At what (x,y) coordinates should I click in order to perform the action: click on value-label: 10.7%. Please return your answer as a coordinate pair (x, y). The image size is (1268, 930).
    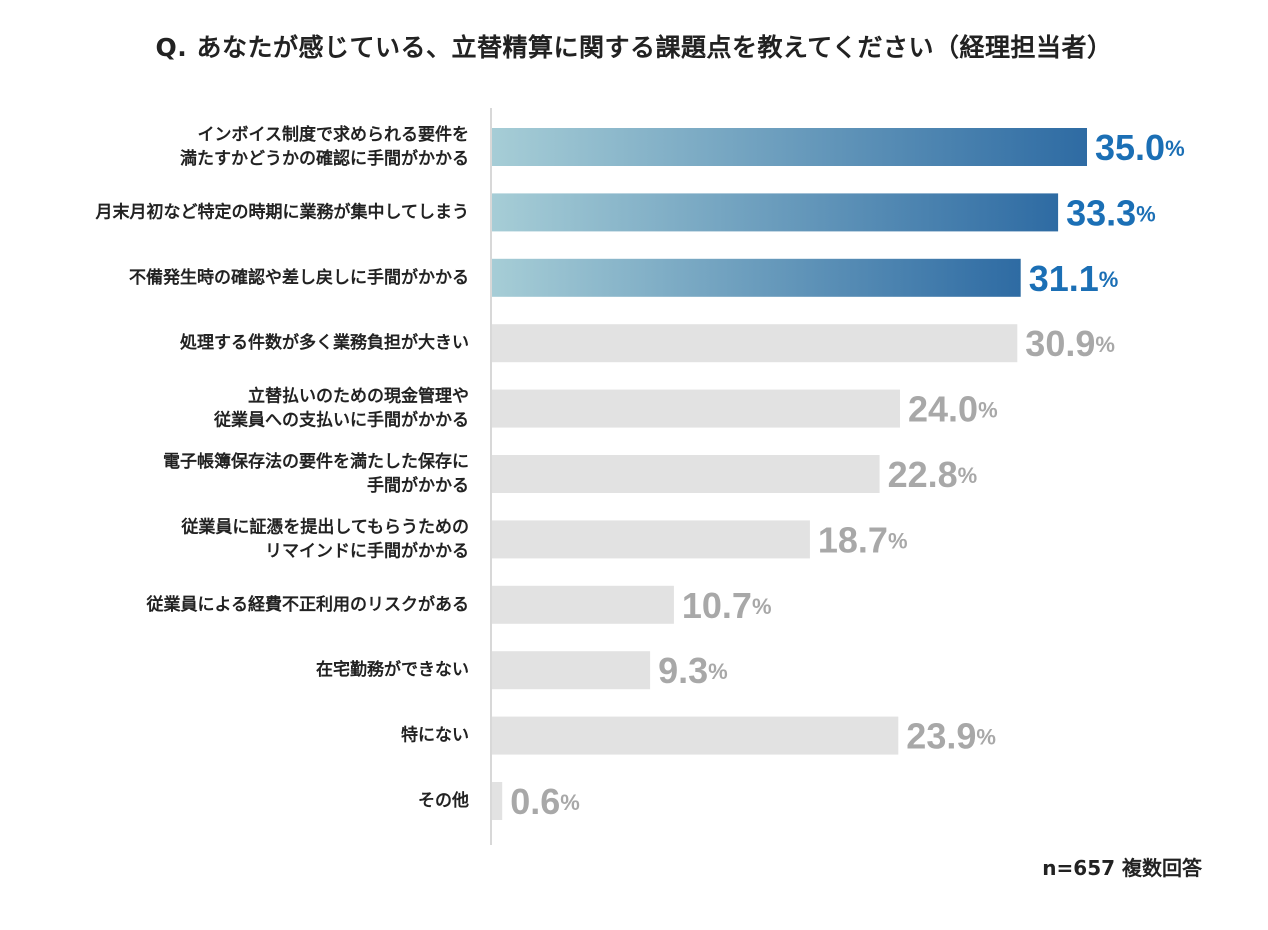
    Looking at the image, I should click on (727, 604).